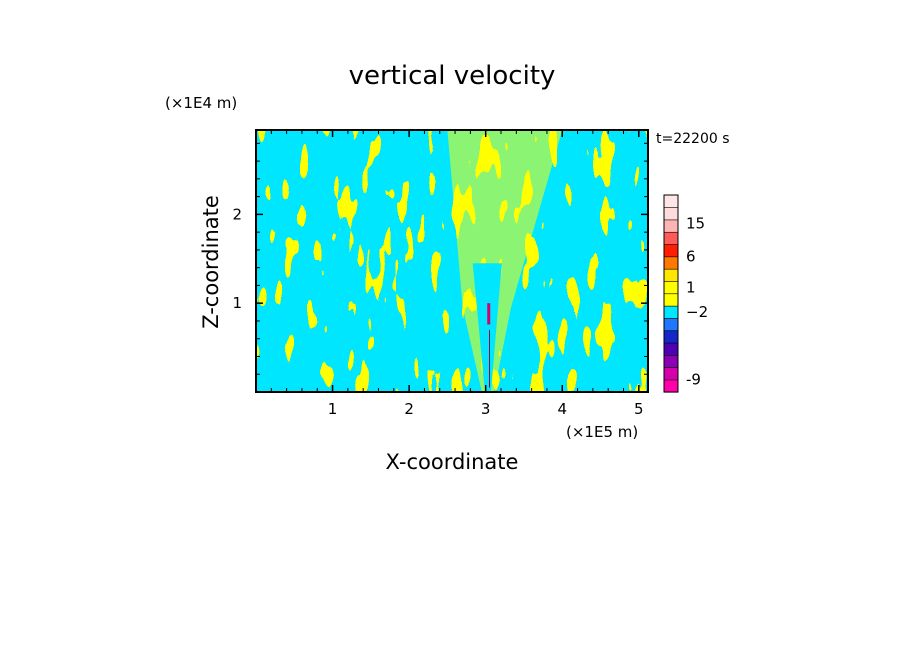  Describe the element at coordinates (452, 76) in the screenshot. I see `chart-title: vertical velocity` at that location.